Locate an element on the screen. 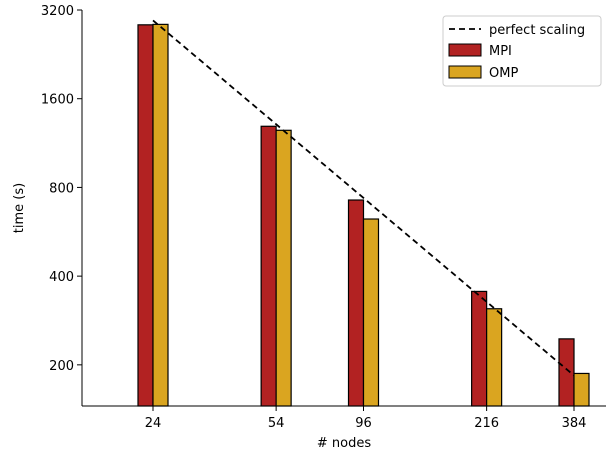 This screenshot has height=452, width=607. y-tick-label-200: 200 is located at coordinates (61, 366).